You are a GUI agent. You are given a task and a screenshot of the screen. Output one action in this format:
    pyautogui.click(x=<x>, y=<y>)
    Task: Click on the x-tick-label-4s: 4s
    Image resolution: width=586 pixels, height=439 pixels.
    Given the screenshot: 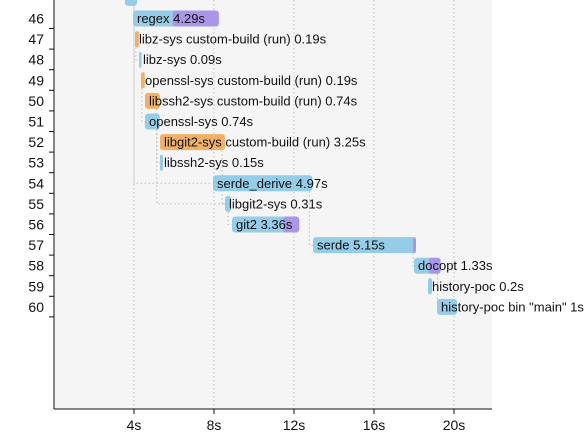 What is the action you would take?
    pyautogui.click(x=134, y=425)
    